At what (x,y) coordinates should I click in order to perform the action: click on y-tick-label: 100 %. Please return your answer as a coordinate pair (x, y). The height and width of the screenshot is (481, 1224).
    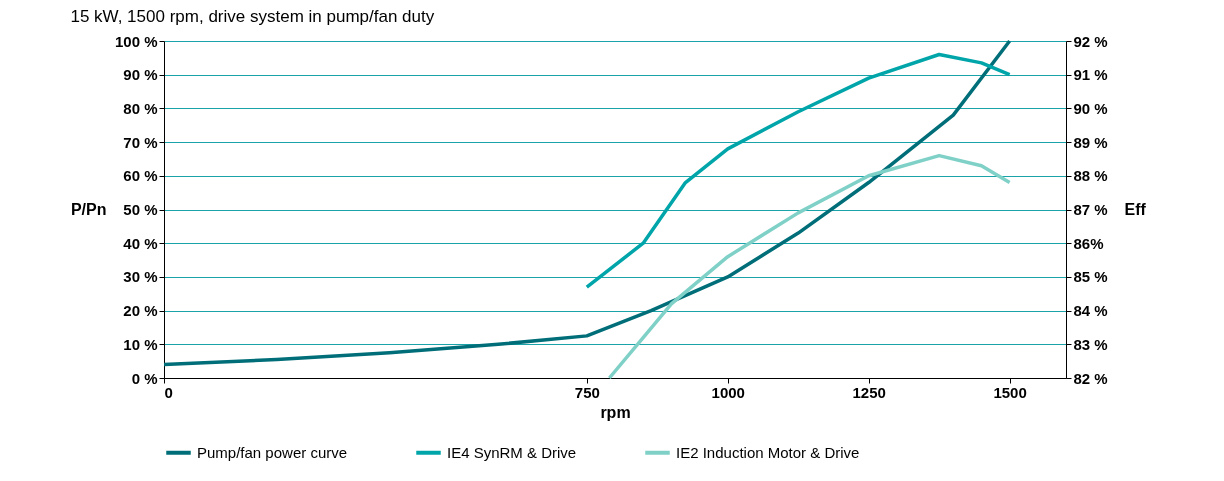
    Looking at the image, I should click on (136, 41).